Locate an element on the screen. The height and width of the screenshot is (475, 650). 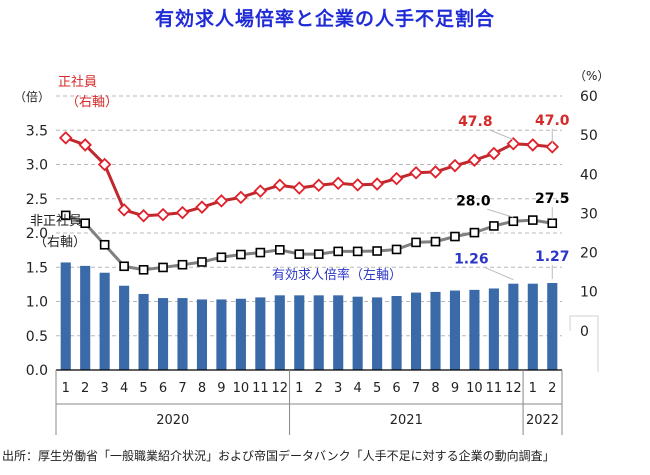
right-axis-bracket is located at coordinates (584, 343).